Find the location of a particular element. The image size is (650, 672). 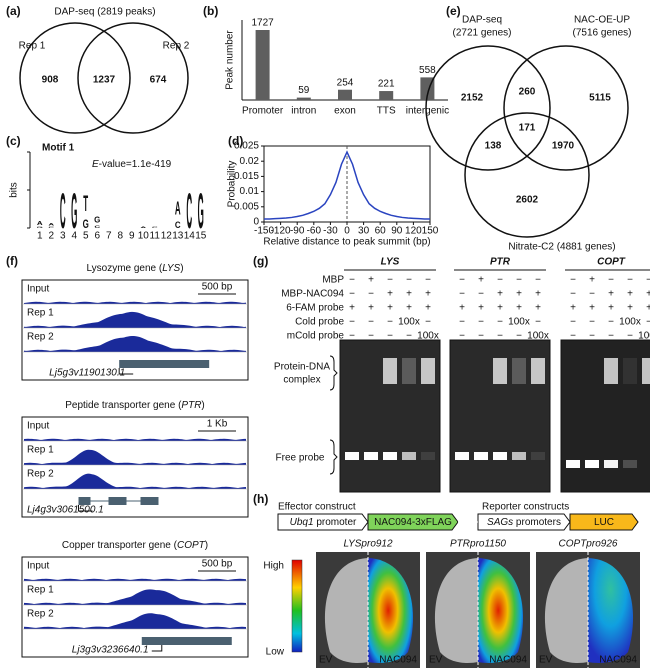

panel-label: (a) is located at coordinates (13, 11).